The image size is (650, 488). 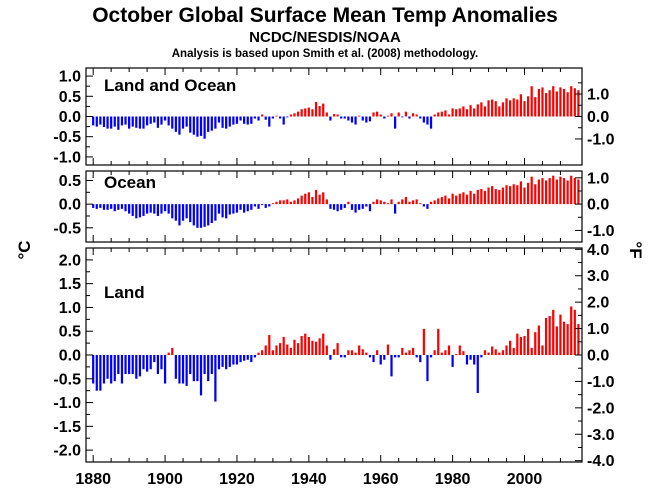 I want to click on y-tick-label: -1.5, so click(x=67, y=427).